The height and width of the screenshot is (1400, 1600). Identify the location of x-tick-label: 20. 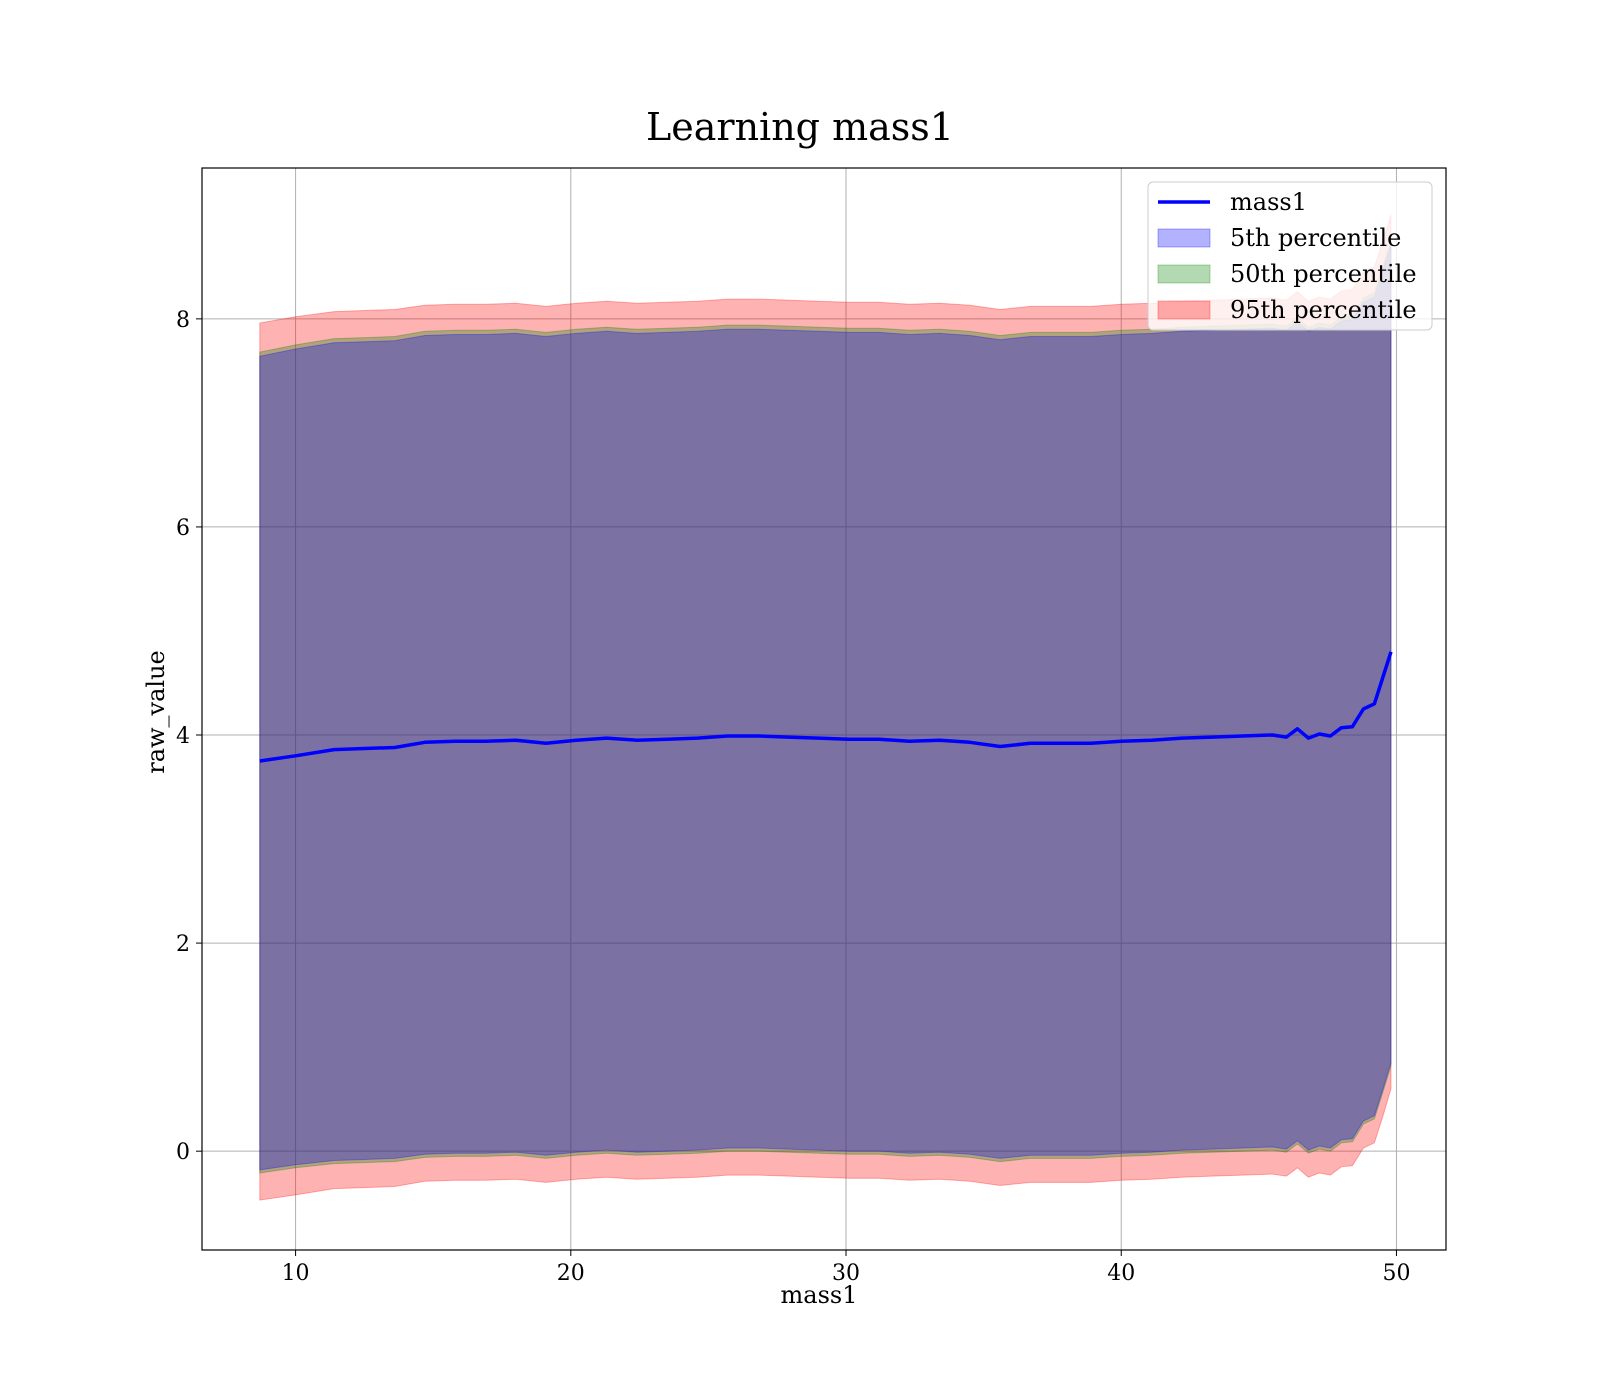
(571, 1273).